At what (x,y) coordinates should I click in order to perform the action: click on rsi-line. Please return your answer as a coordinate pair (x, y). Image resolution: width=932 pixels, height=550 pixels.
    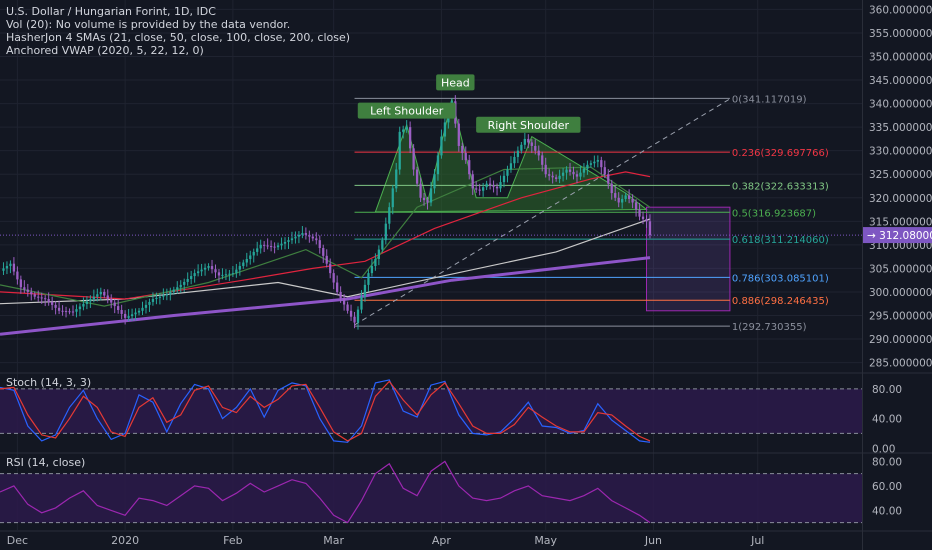
    Looking at the image, I should click on (325, 492).